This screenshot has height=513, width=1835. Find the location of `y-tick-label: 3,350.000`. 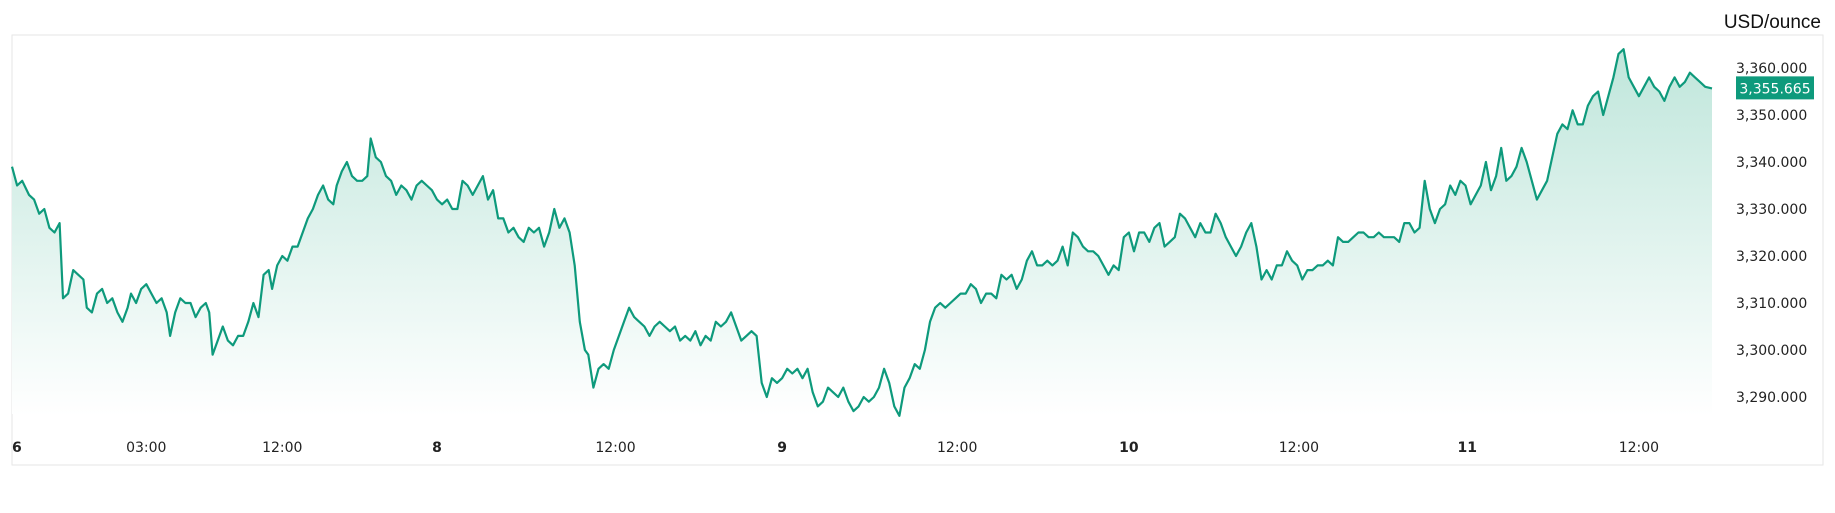

y-tick-label: 3,350.000 is located at coordinates (1771, 116).